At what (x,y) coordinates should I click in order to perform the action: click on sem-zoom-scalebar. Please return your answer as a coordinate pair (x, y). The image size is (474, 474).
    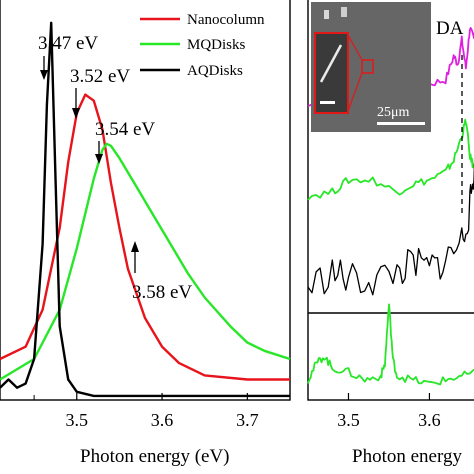
    Looking at the image, I should click on (327, 102).